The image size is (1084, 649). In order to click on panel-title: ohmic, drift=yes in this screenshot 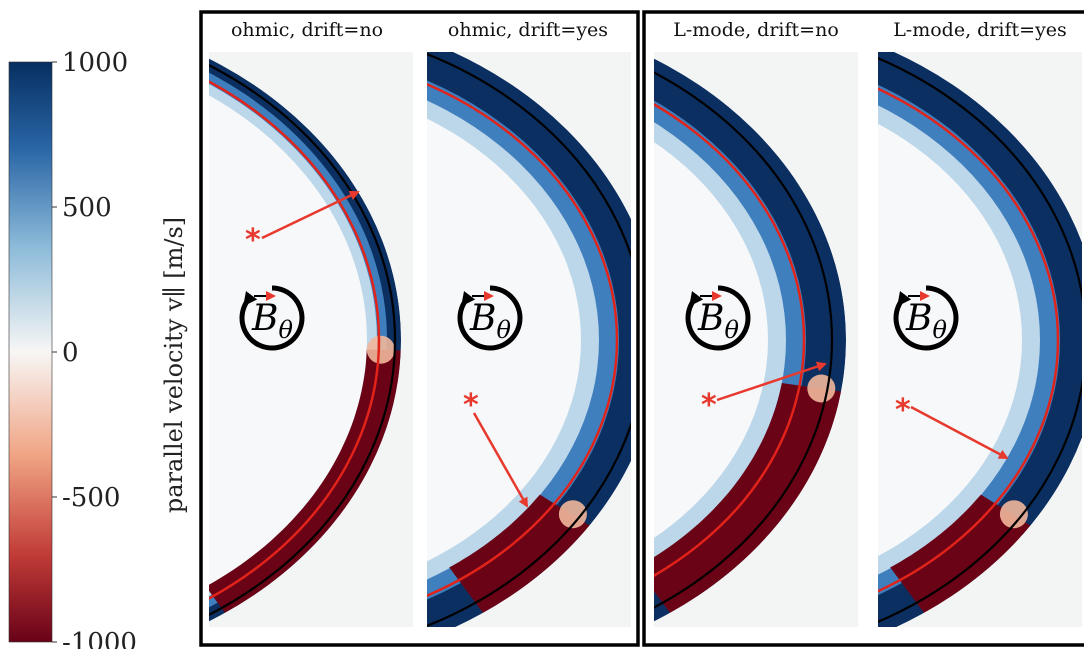, I will do `click(528, 30)`.